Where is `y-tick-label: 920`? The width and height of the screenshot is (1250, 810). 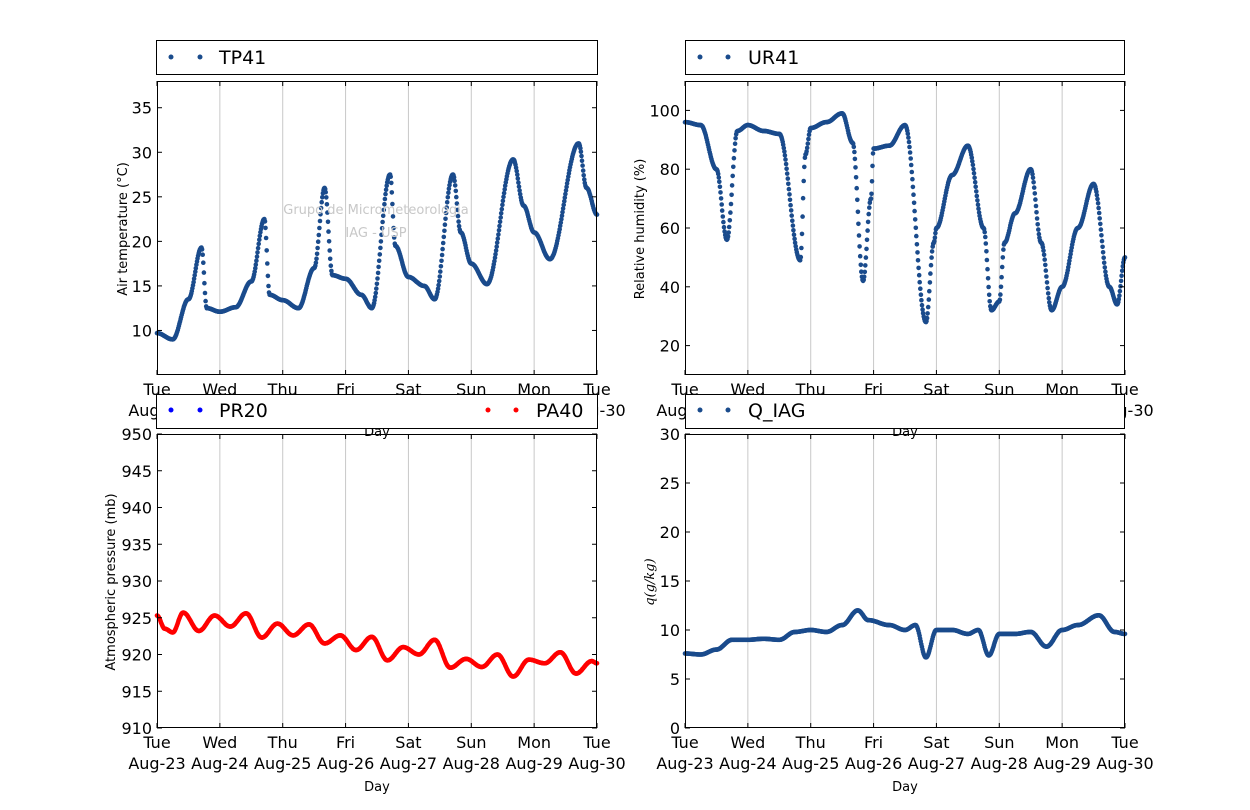 y-tick-label: 920 is located at coordinates (136, 655).